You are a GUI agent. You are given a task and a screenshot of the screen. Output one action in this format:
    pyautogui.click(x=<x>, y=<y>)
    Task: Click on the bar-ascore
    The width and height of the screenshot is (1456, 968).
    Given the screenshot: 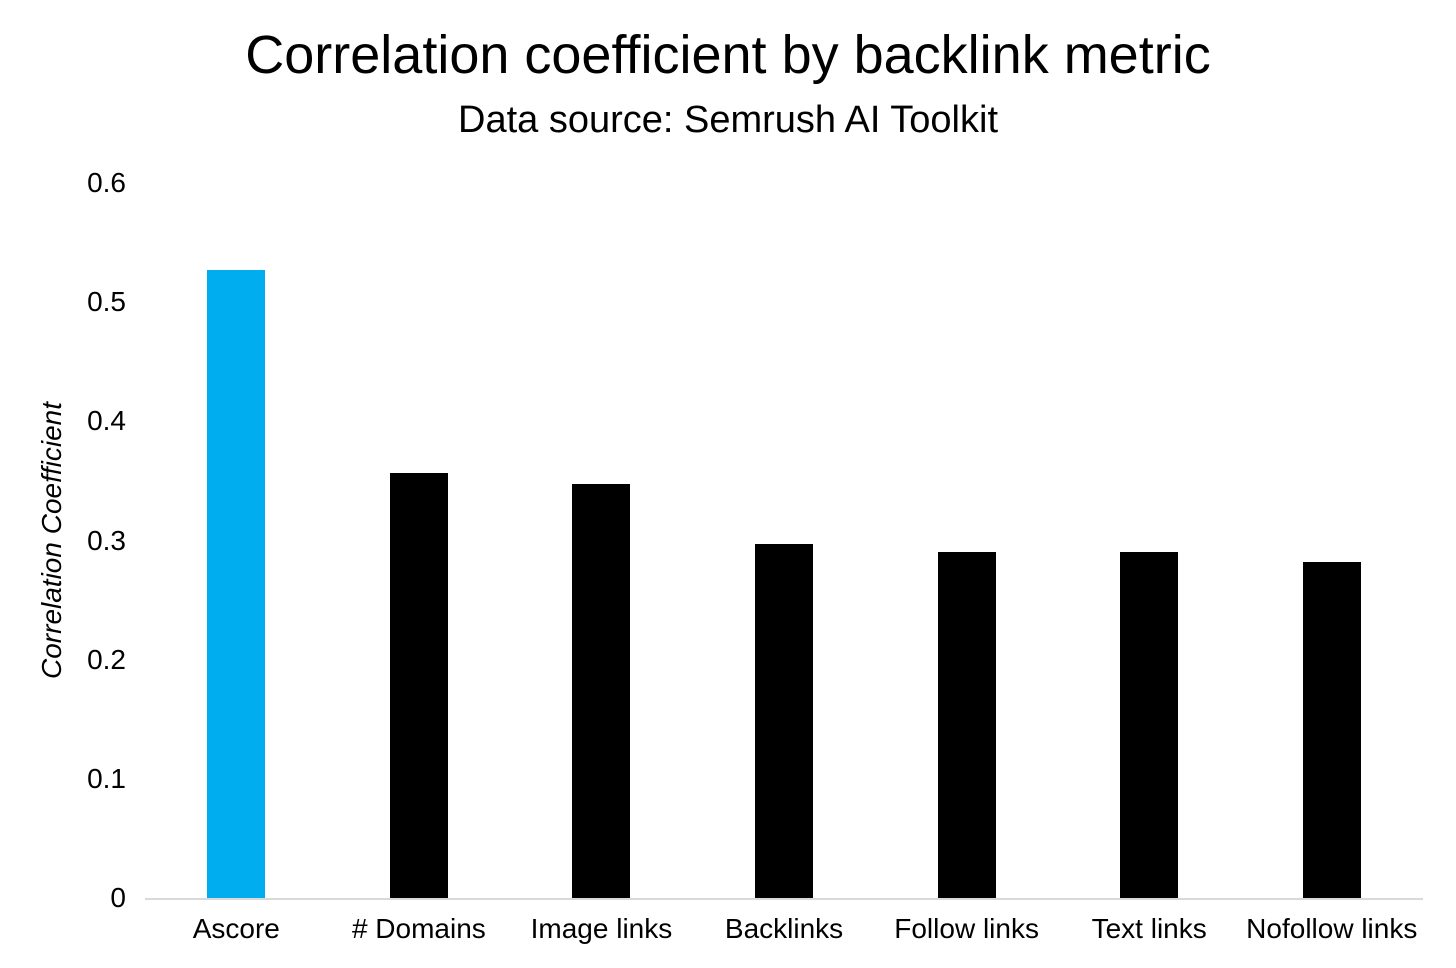 What is the action you would take?
    pyautogui.click(x=236, y=584)
    